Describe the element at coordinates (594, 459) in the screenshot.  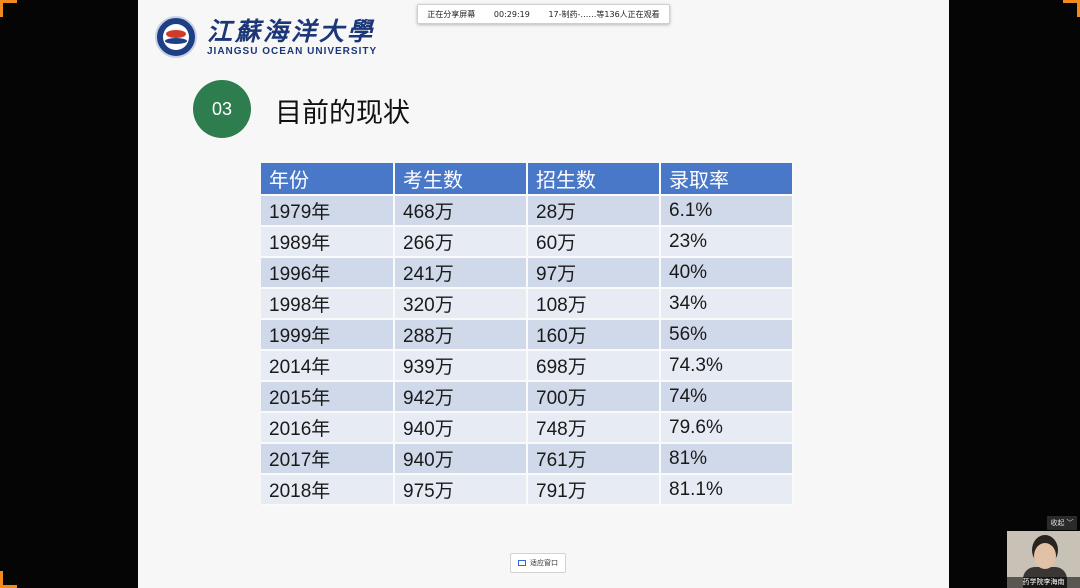
I see `cell-admitted: 761万` at that location.